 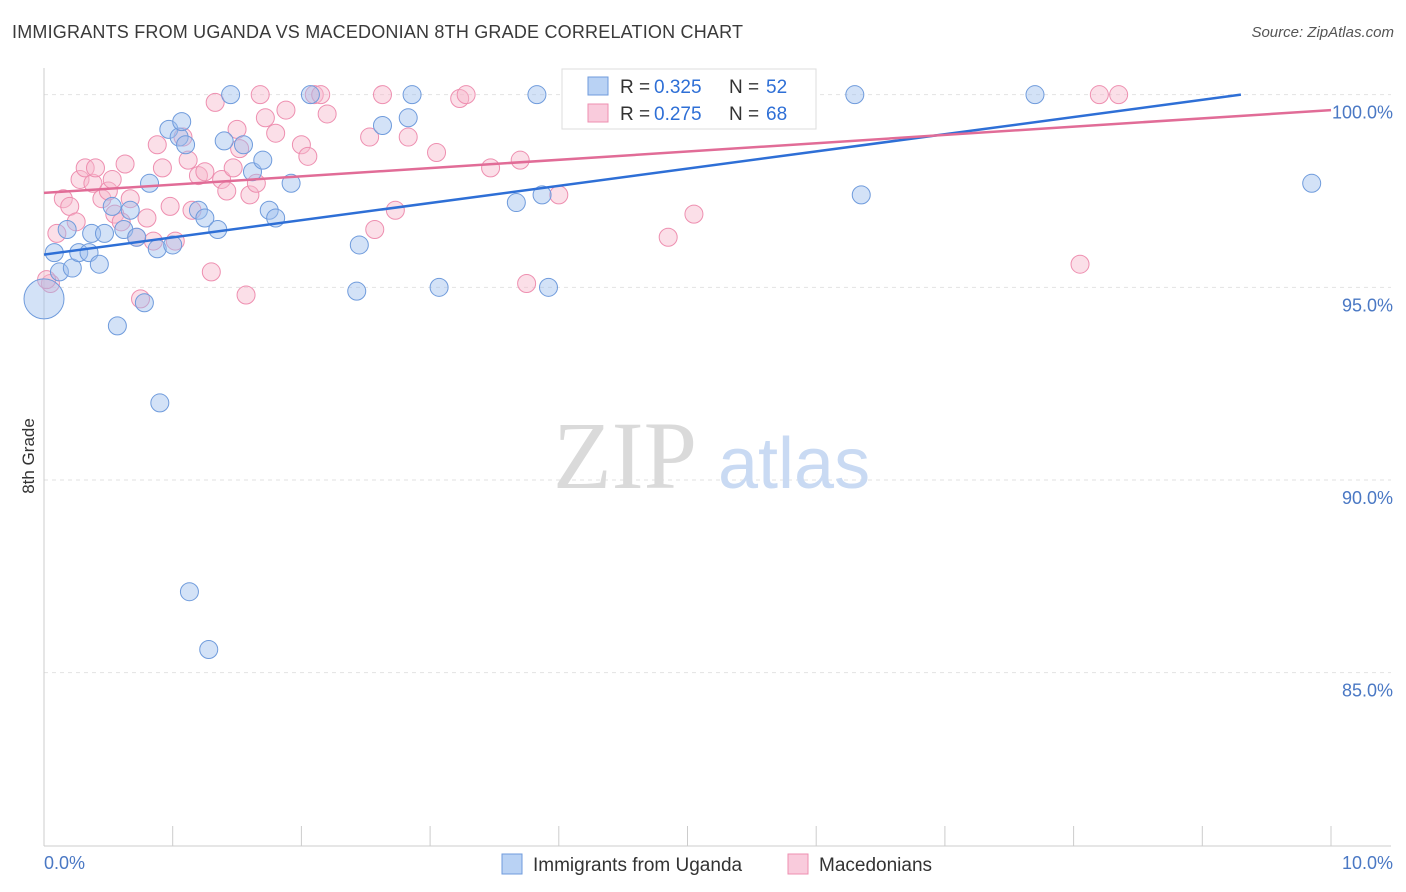 I want to click on legend-r-value-macedonians: 0.275, so click(x=678, y=114).